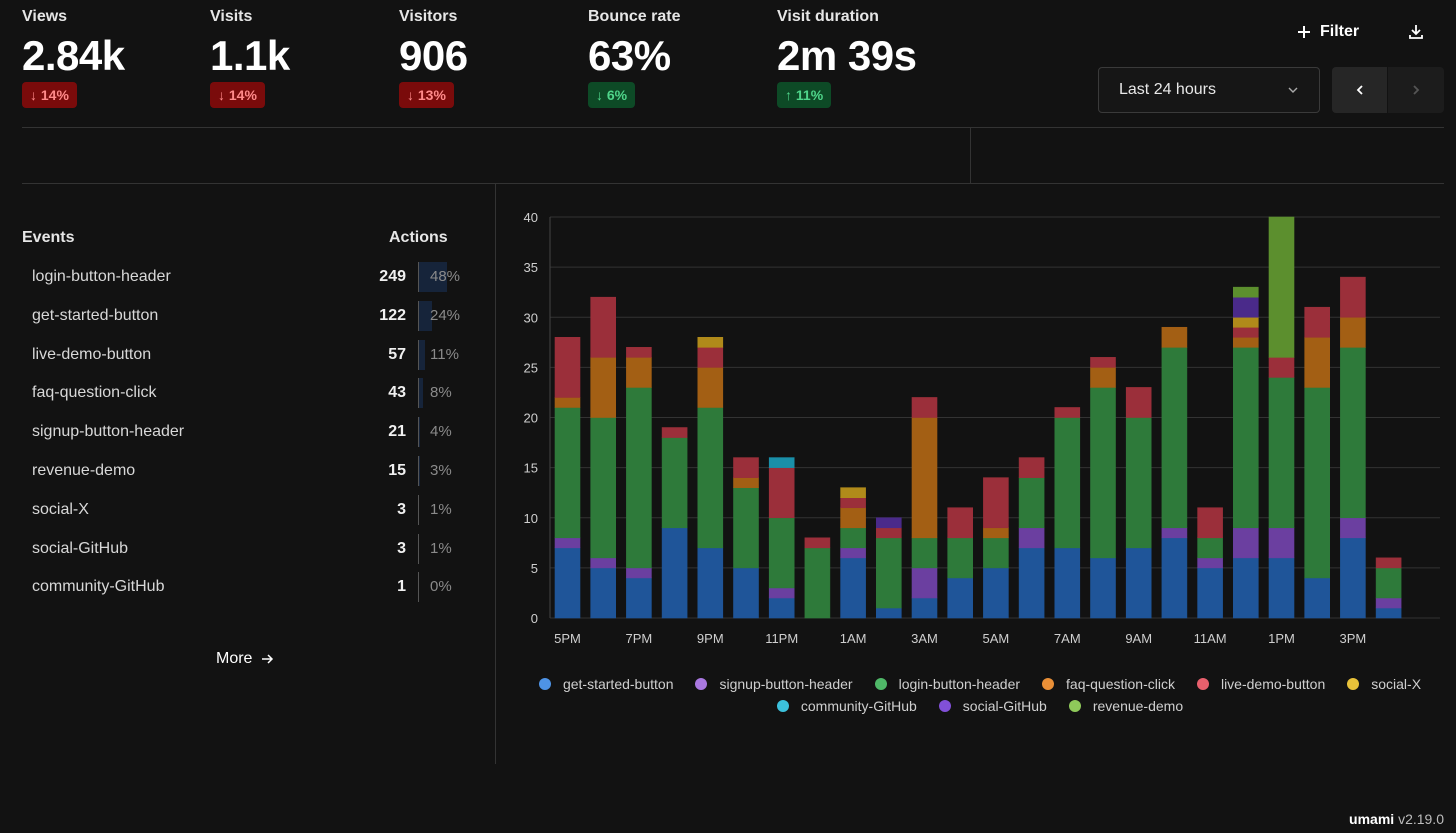 The width and height of the screenshot is (1456, 833). Describe the element at coordinates (1209, 90) in the screenshot. I see `date-range-select: Last 24 hours` at that location.